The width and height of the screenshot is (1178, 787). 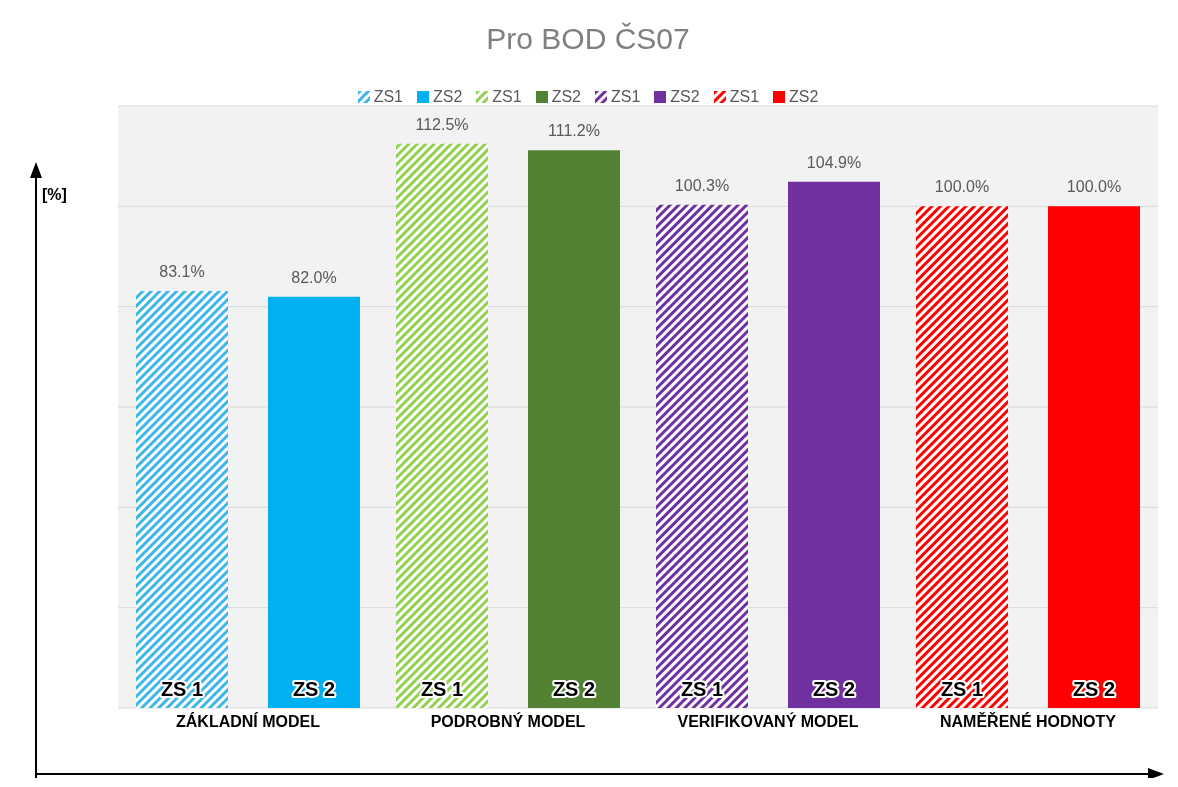 What do you see at coordinates (1028, 721) in the screenshot?
I see `x-tick-label: NAMĚŘENÉ HODNOTY` at bounding box center [1028, 721].